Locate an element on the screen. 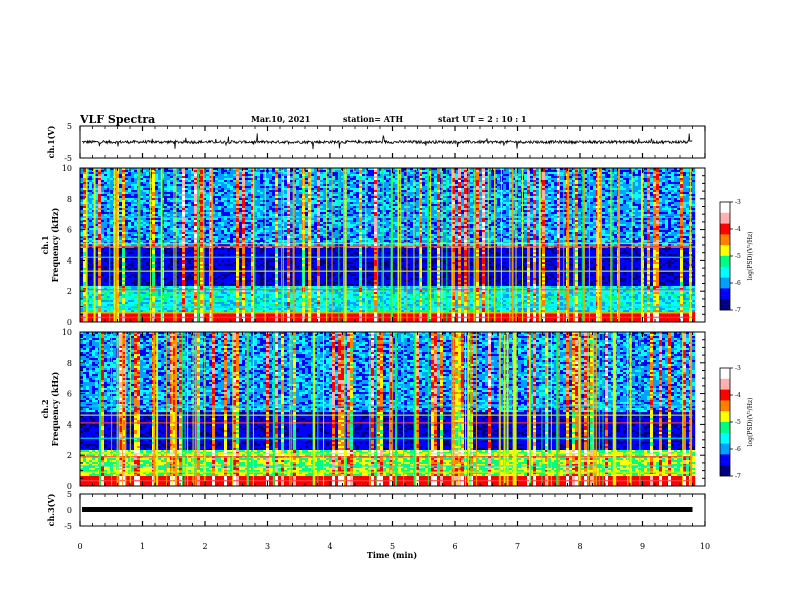 The width and height of the screenshot is (792, 612). ch1-colorbar: -3 -4 -5 -6 -7 log(PSD)(V²/Hz) is located at coordinates (736, 256).